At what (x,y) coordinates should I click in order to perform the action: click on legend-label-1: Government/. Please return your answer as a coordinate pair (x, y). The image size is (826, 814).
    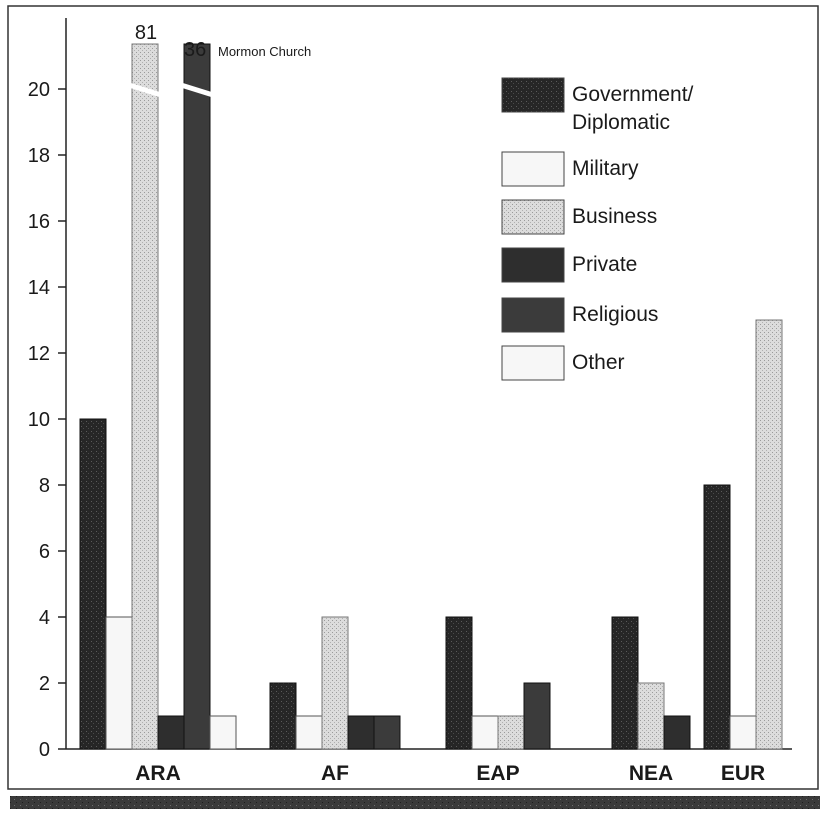
    Looking at the image, I should click on (633, 94).